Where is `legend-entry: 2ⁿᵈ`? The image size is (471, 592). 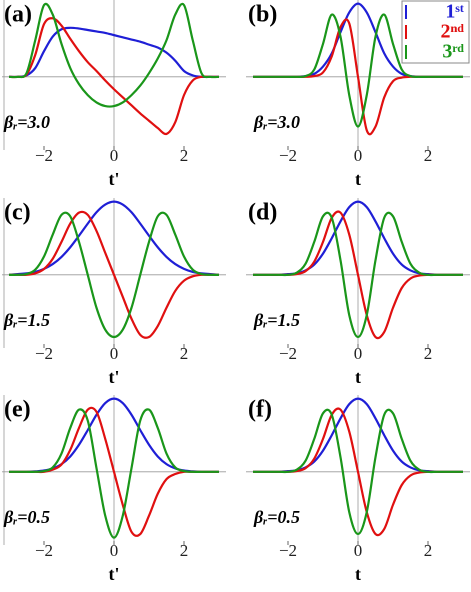
legend-entry: 2ⁿᵈ is located at coordinates (453, 32).